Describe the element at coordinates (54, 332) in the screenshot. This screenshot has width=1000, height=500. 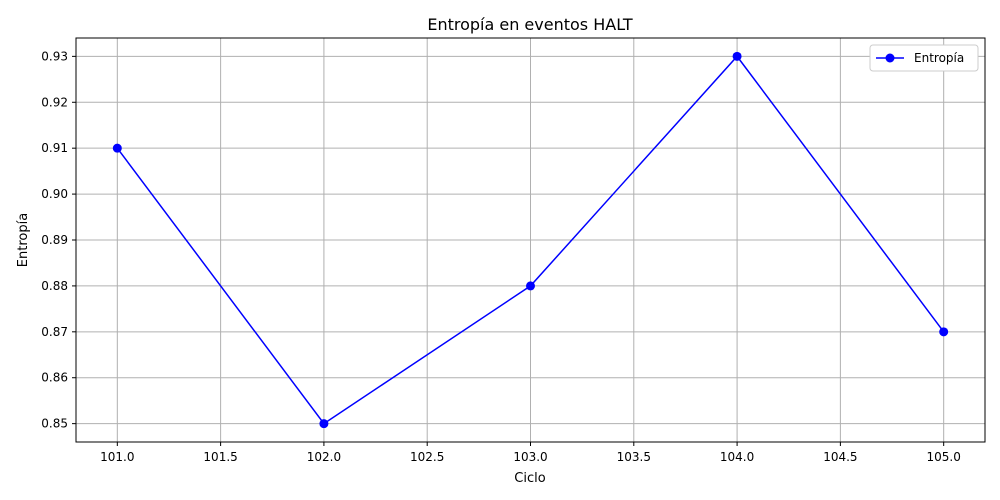
I see `y-tick-label: 0.87` at that location.